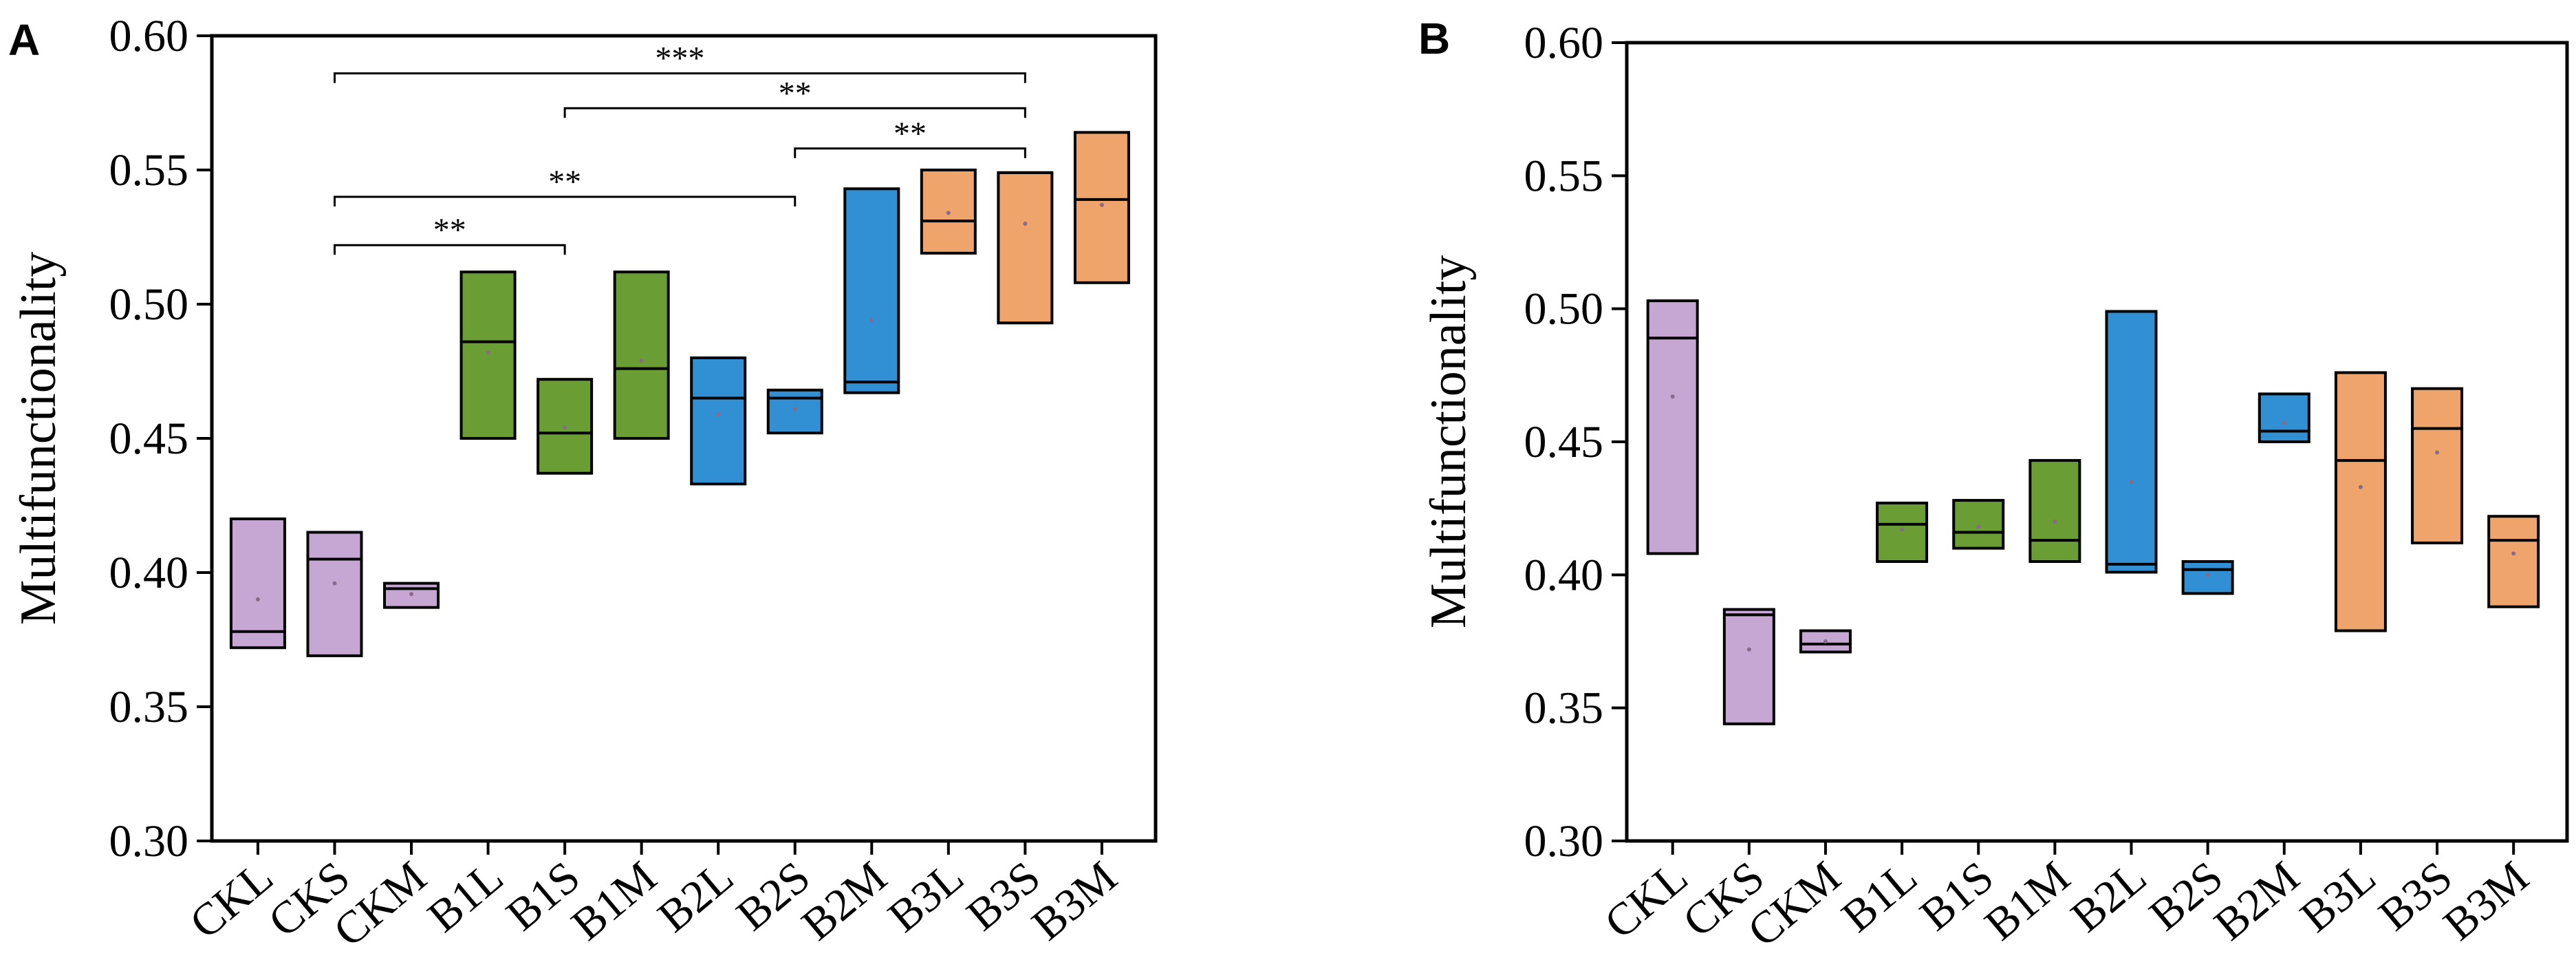 The image size is (2576, 960). What do you see at coordinates (149, 707) in the screenshot?
I see `y-tick-label: 0.35` at bounding box center [149, 707].